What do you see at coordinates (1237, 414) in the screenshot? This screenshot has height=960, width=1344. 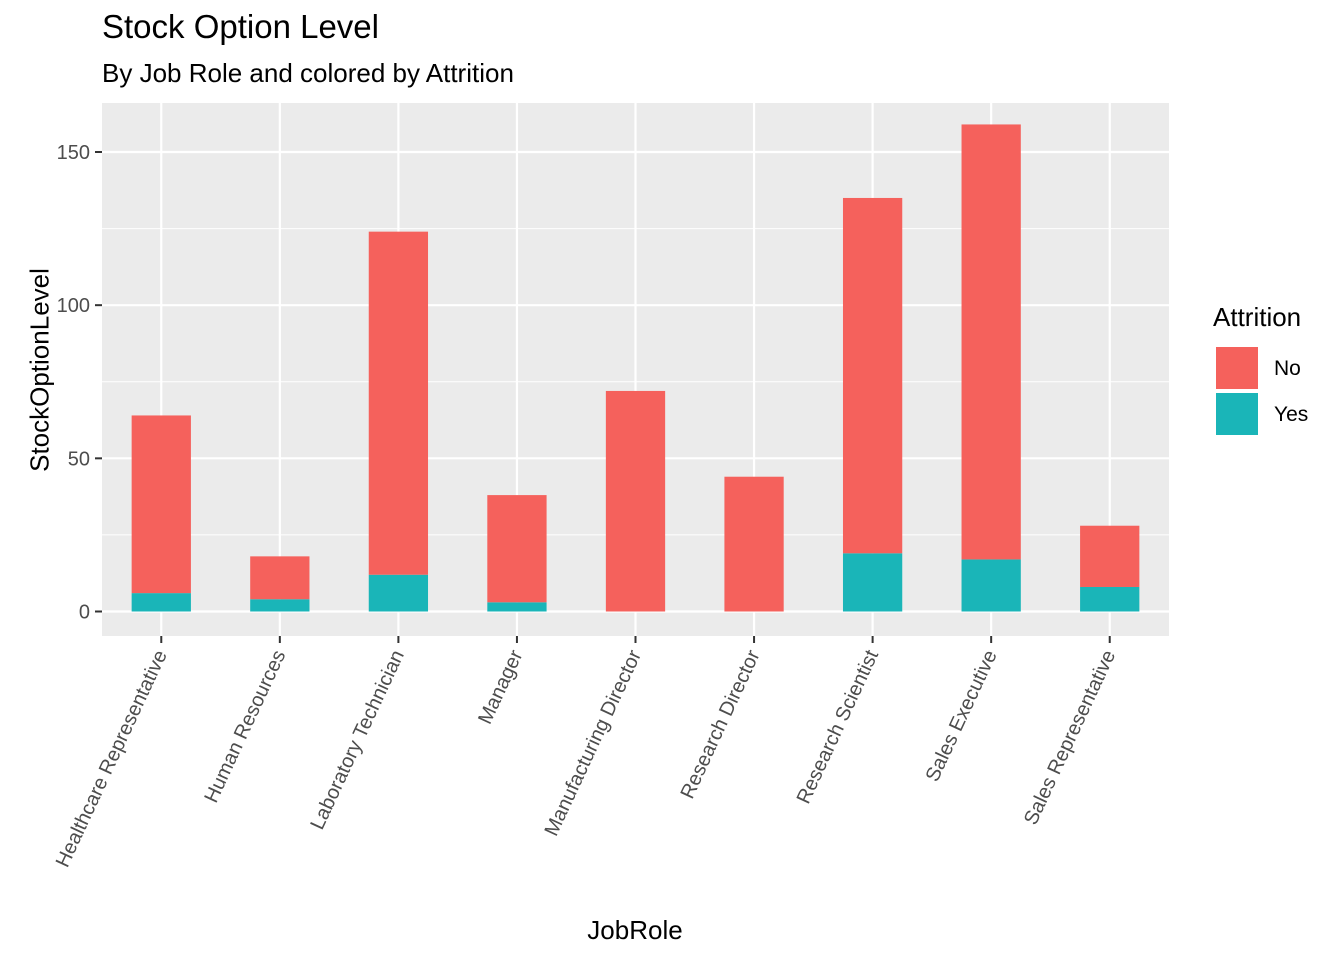 I see `legend-key-yes` at bounding box center [1237, 414].